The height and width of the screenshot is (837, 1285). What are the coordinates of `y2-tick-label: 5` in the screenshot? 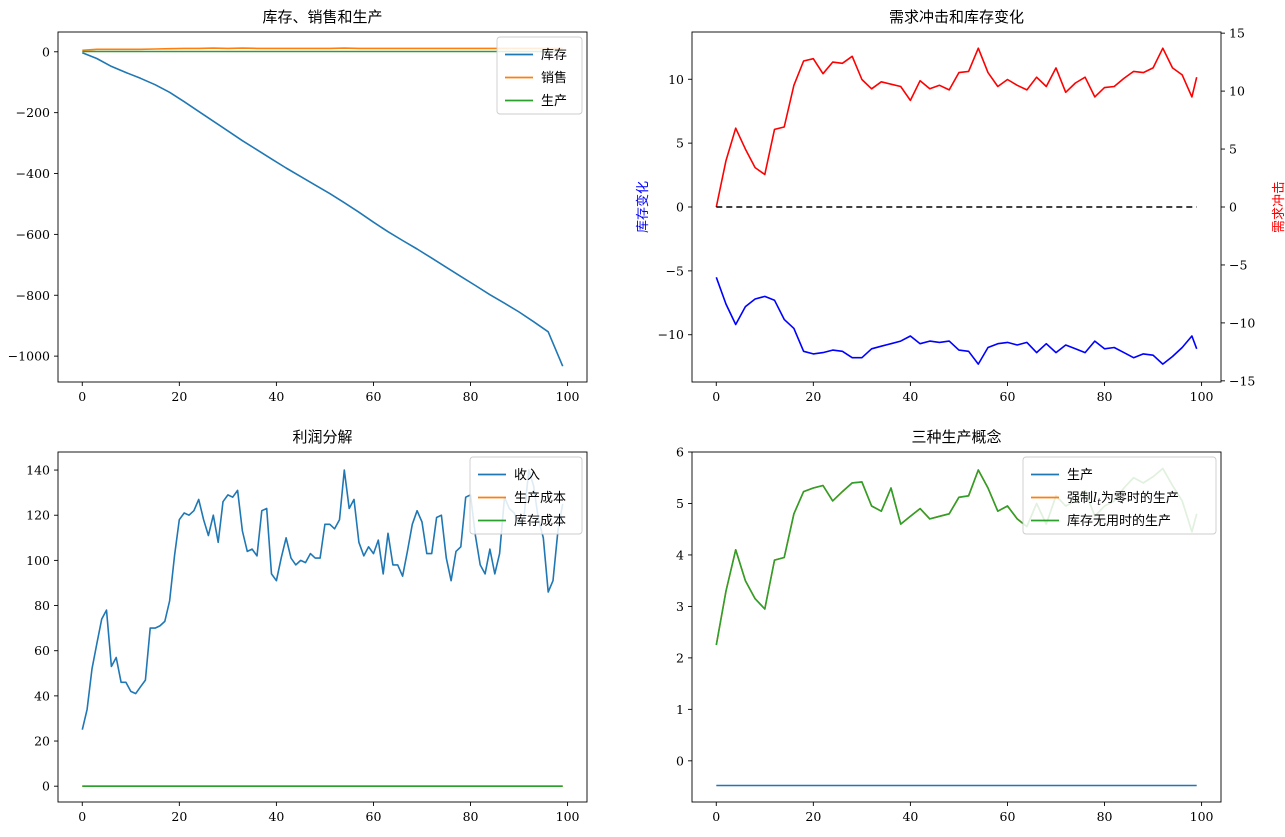 It's located at (1233, 149).